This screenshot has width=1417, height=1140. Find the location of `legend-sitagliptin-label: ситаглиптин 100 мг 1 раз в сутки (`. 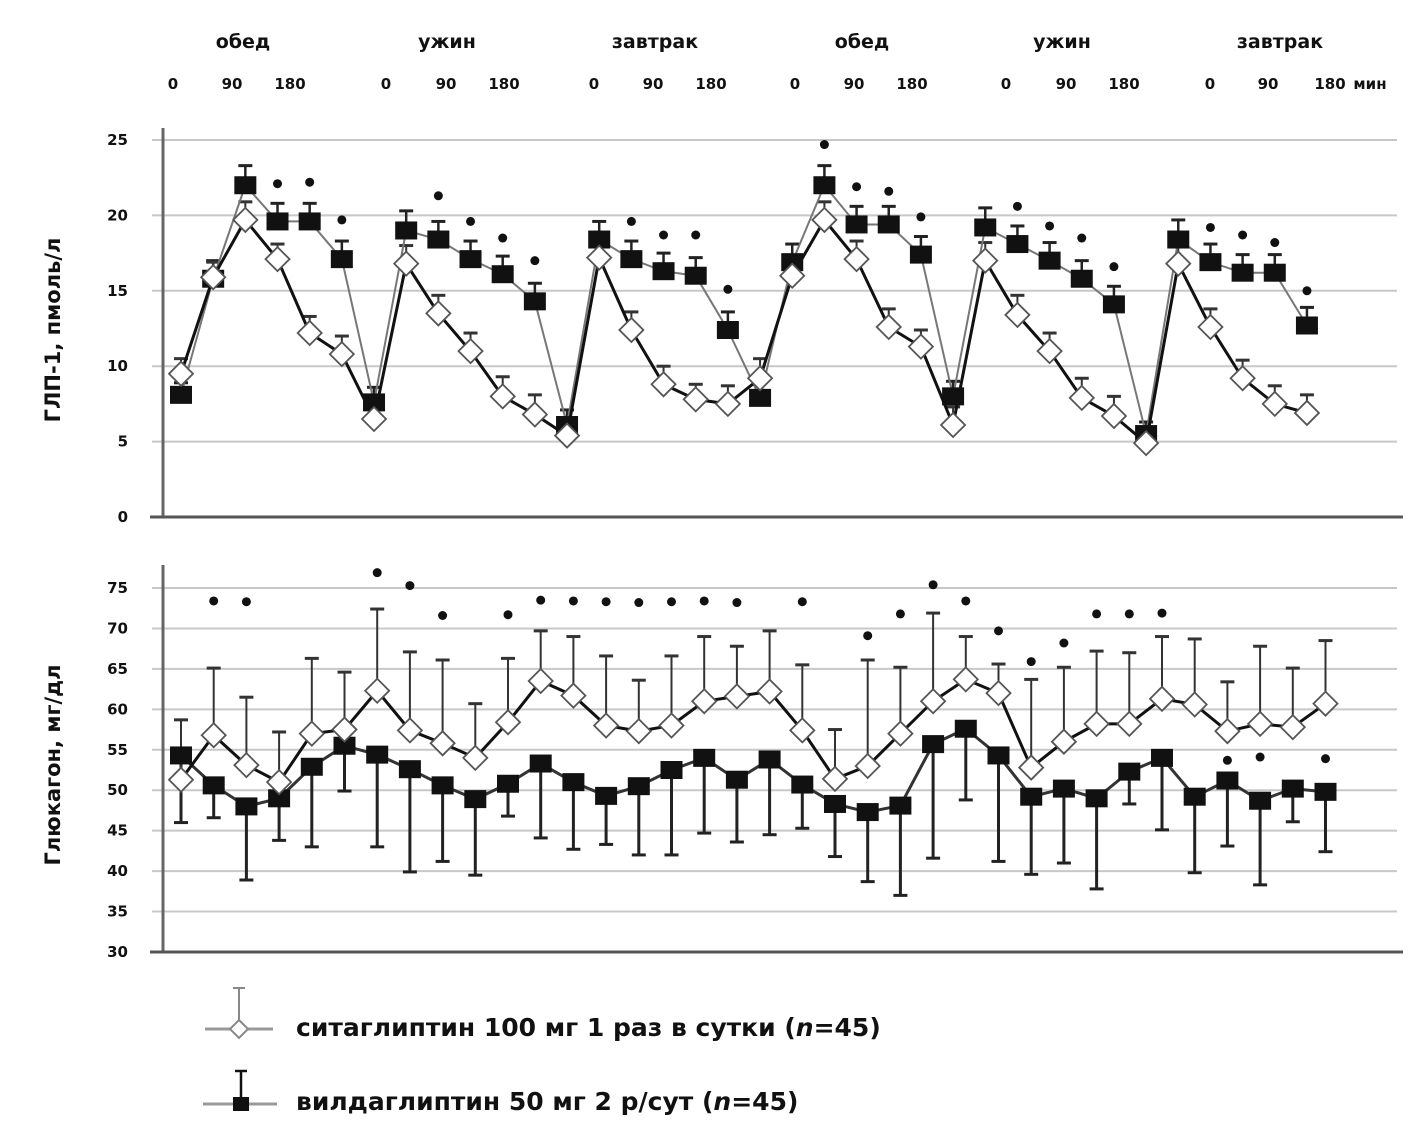

legend-sitagliptin-label: ситаглиптин 100 мг 1 раз в сутки ( is located at coordinates (546, 1027).